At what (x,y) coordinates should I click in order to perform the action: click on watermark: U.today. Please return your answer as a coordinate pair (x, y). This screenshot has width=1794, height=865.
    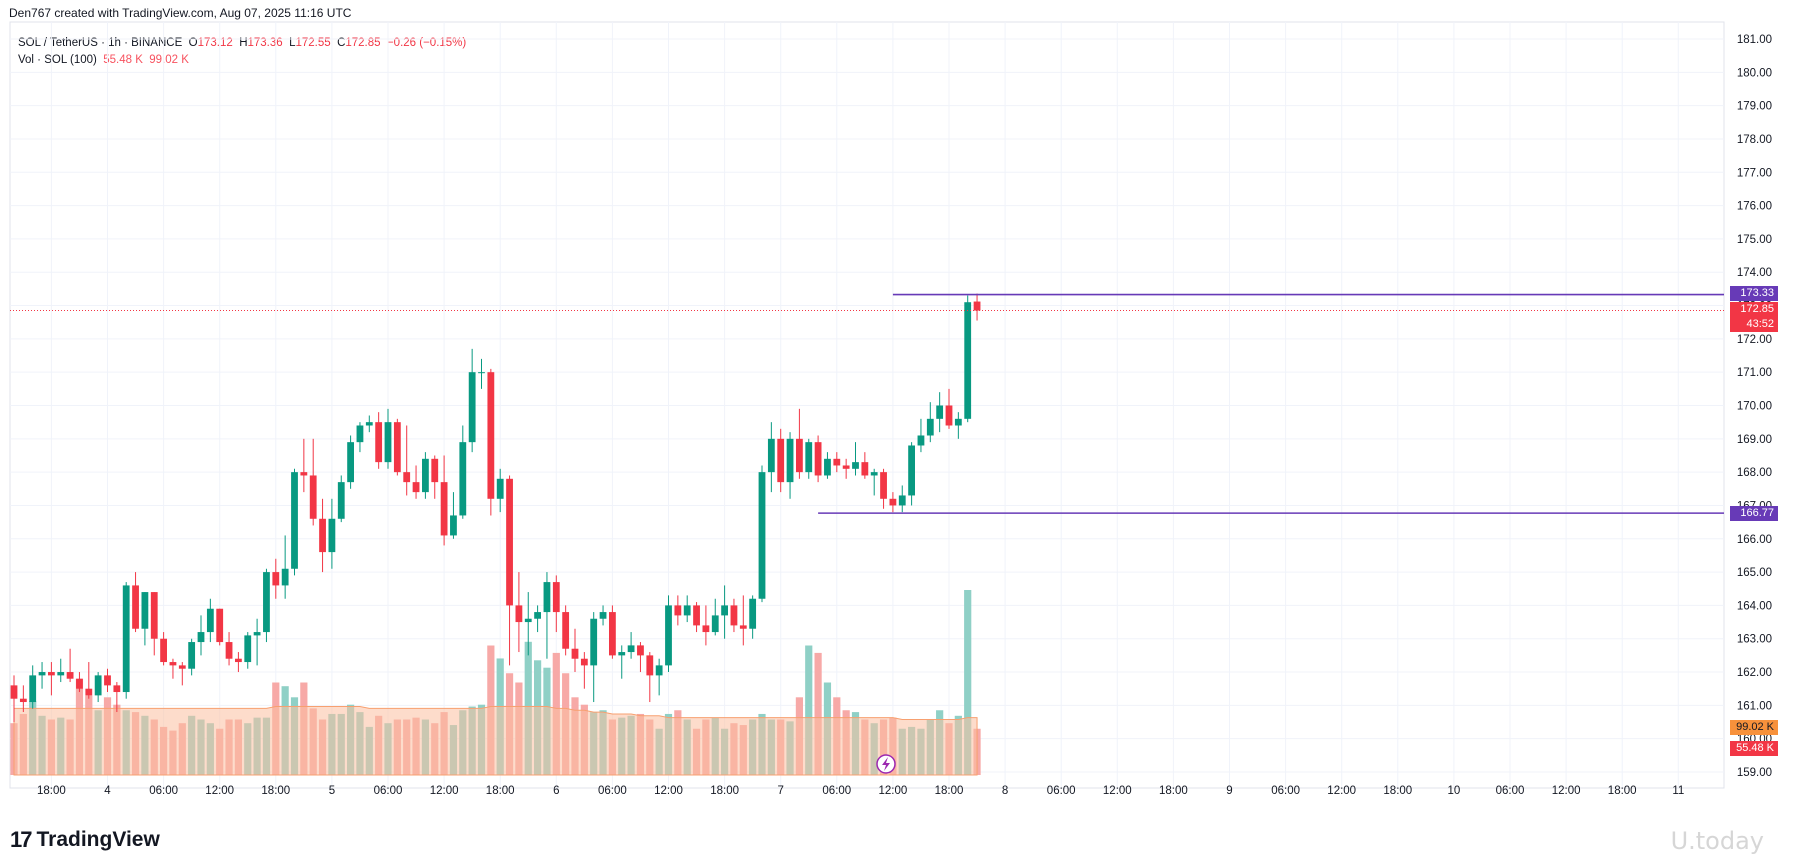
    Looking at the image, I should click on (1717, 841).